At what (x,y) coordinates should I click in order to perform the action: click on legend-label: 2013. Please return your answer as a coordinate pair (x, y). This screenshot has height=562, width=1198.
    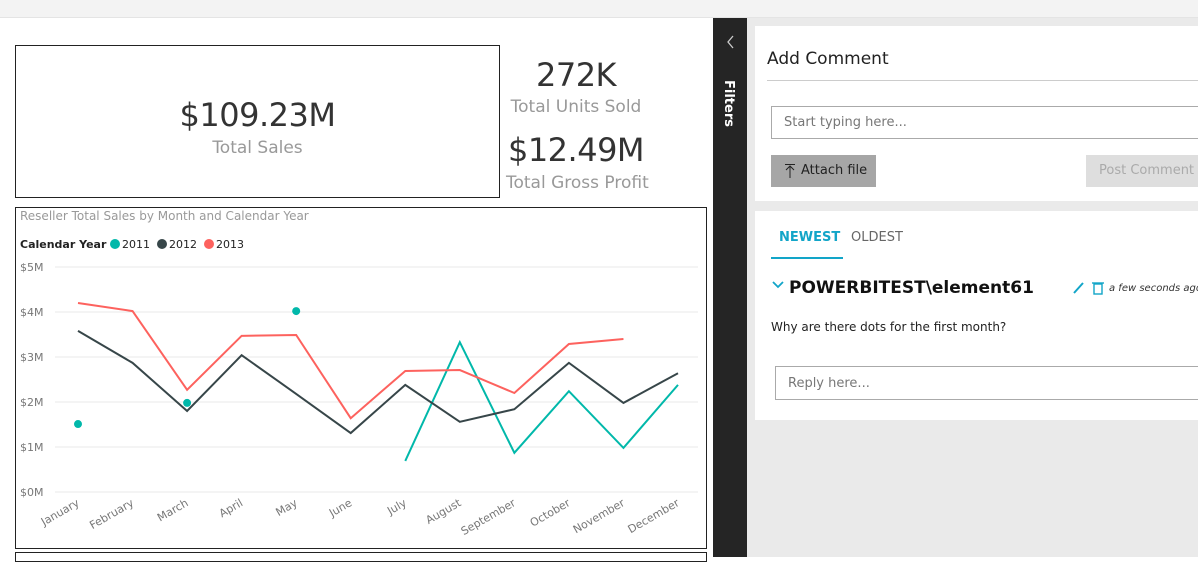
    Looking at the image, I should click on (230, 244).